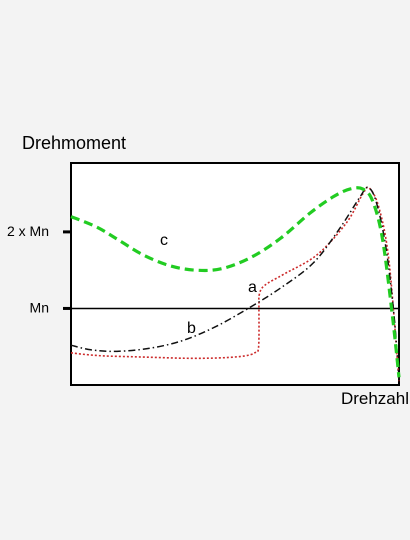 This screenshot has width=410, height=540. What do you see at coordinates (39, 269) in the screenshot?
I see `y-ticks: 2 x Mn Mn` at bounding box center [39, 269].